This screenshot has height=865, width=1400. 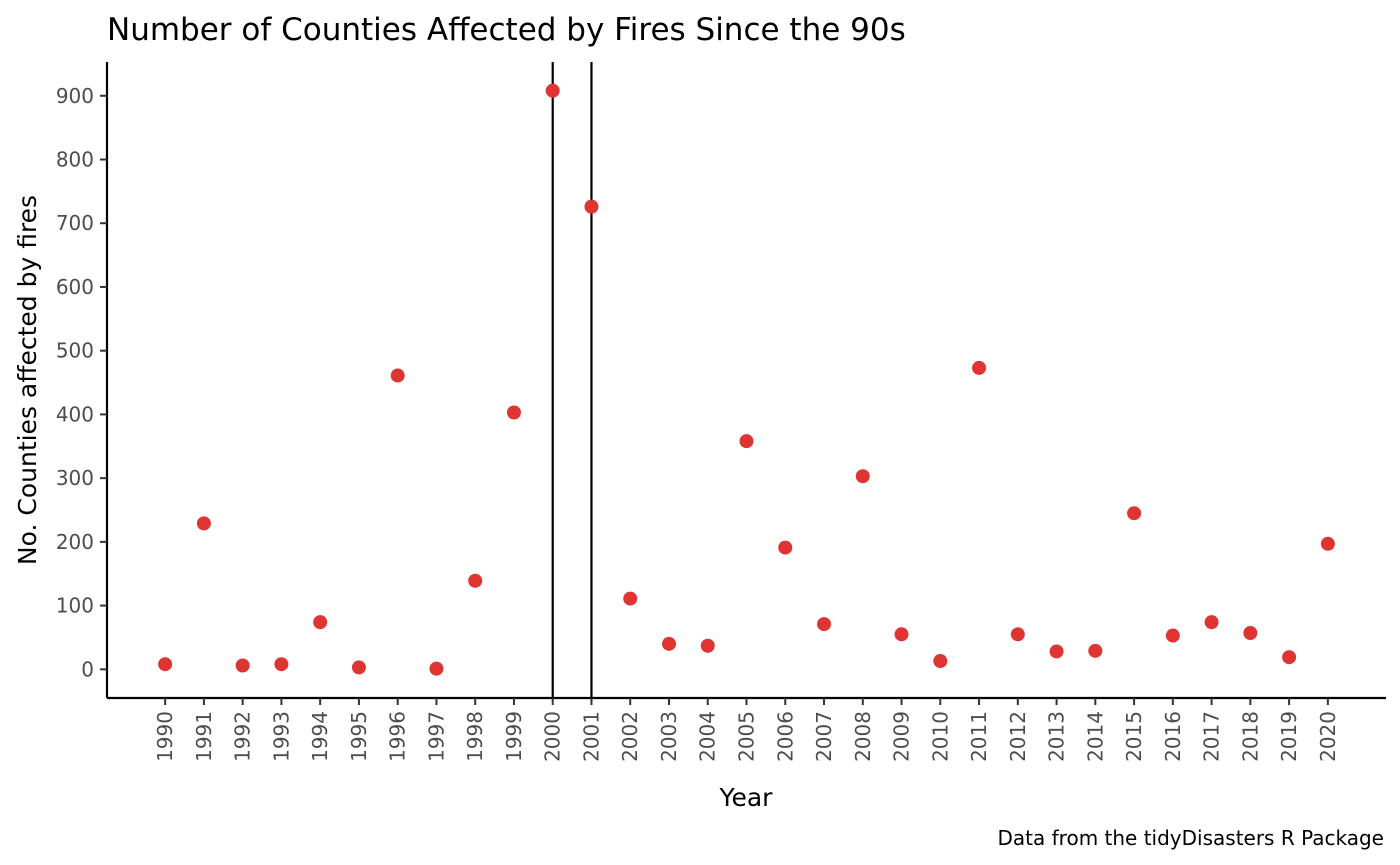 I want to click on y-tick-label: 300, so click(x=75, y=478).